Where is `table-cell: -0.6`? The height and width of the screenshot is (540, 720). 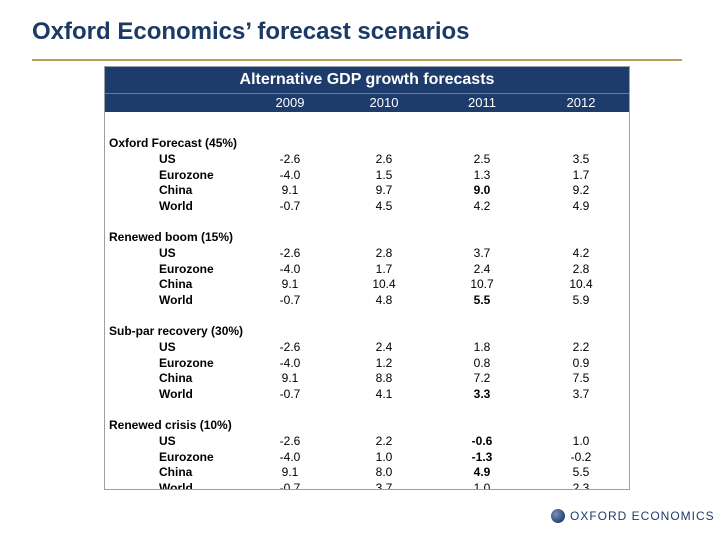 table-cell: -0.6 is located at coordinates (482, 441).